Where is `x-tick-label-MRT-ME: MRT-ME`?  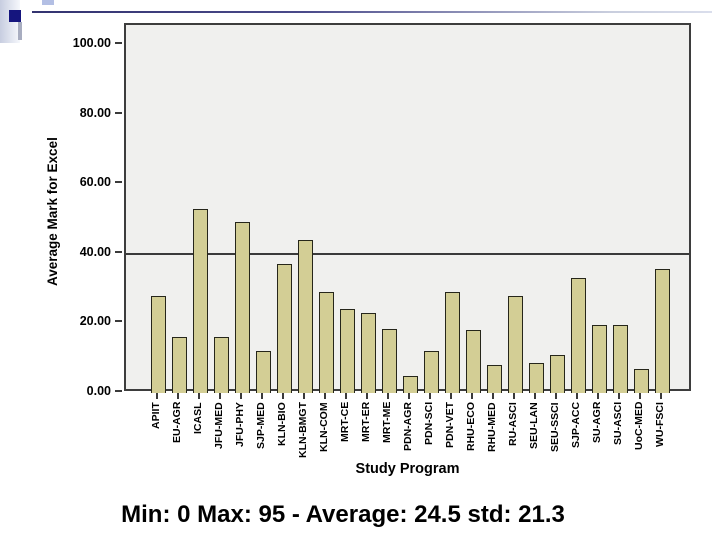
x-tick-label-MRT-ME: MRT-ME is located at coordinates (386, 422).